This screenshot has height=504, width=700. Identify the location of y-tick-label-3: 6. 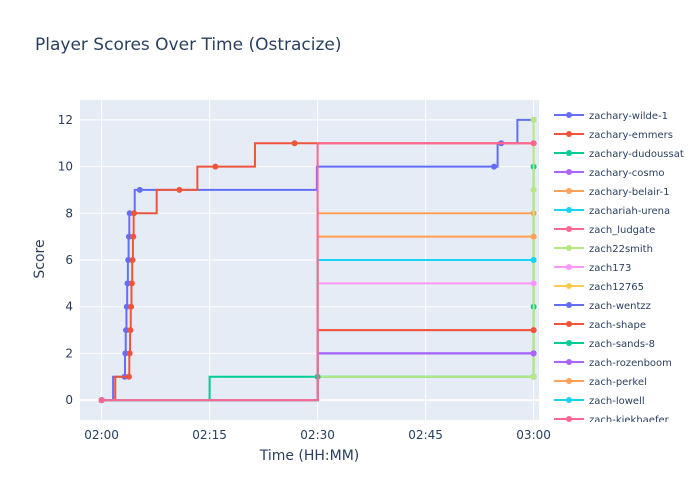
(69, 260).